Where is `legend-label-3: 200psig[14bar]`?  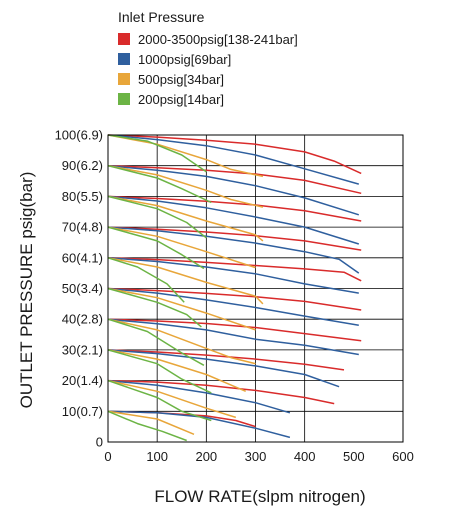 legend-label-3: 200psig[14bar] is located at coordinates (181, 99).